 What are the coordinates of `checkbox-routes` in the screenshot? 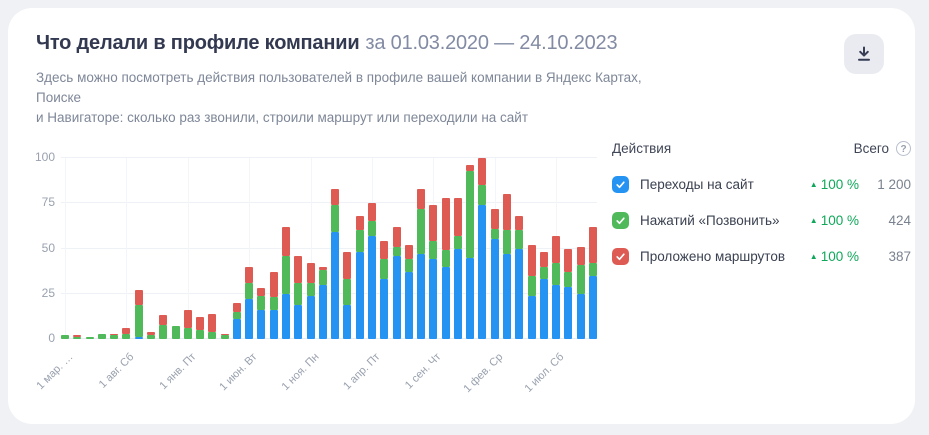 It's located at (620, 256).